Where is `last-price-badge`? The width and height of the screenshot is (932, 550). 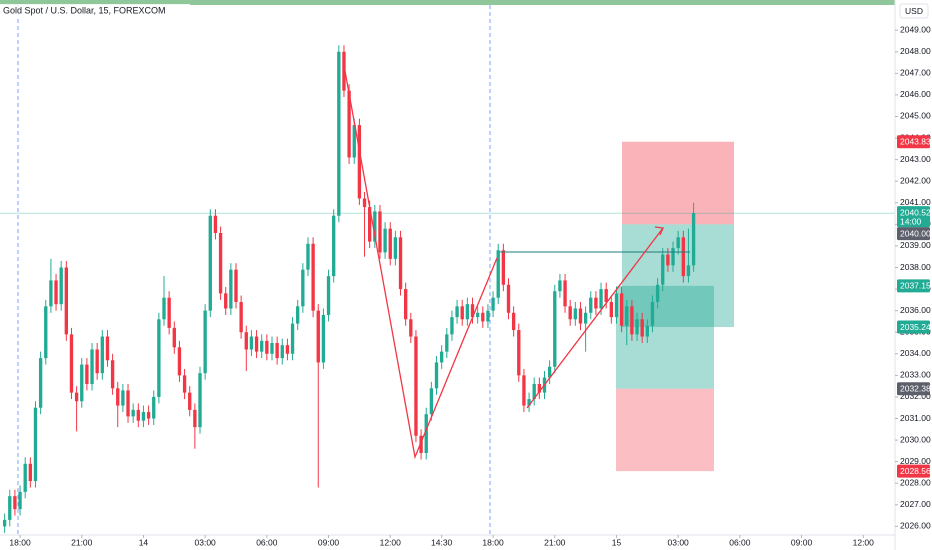
last-price-badge is located at coordinates (913, 217).